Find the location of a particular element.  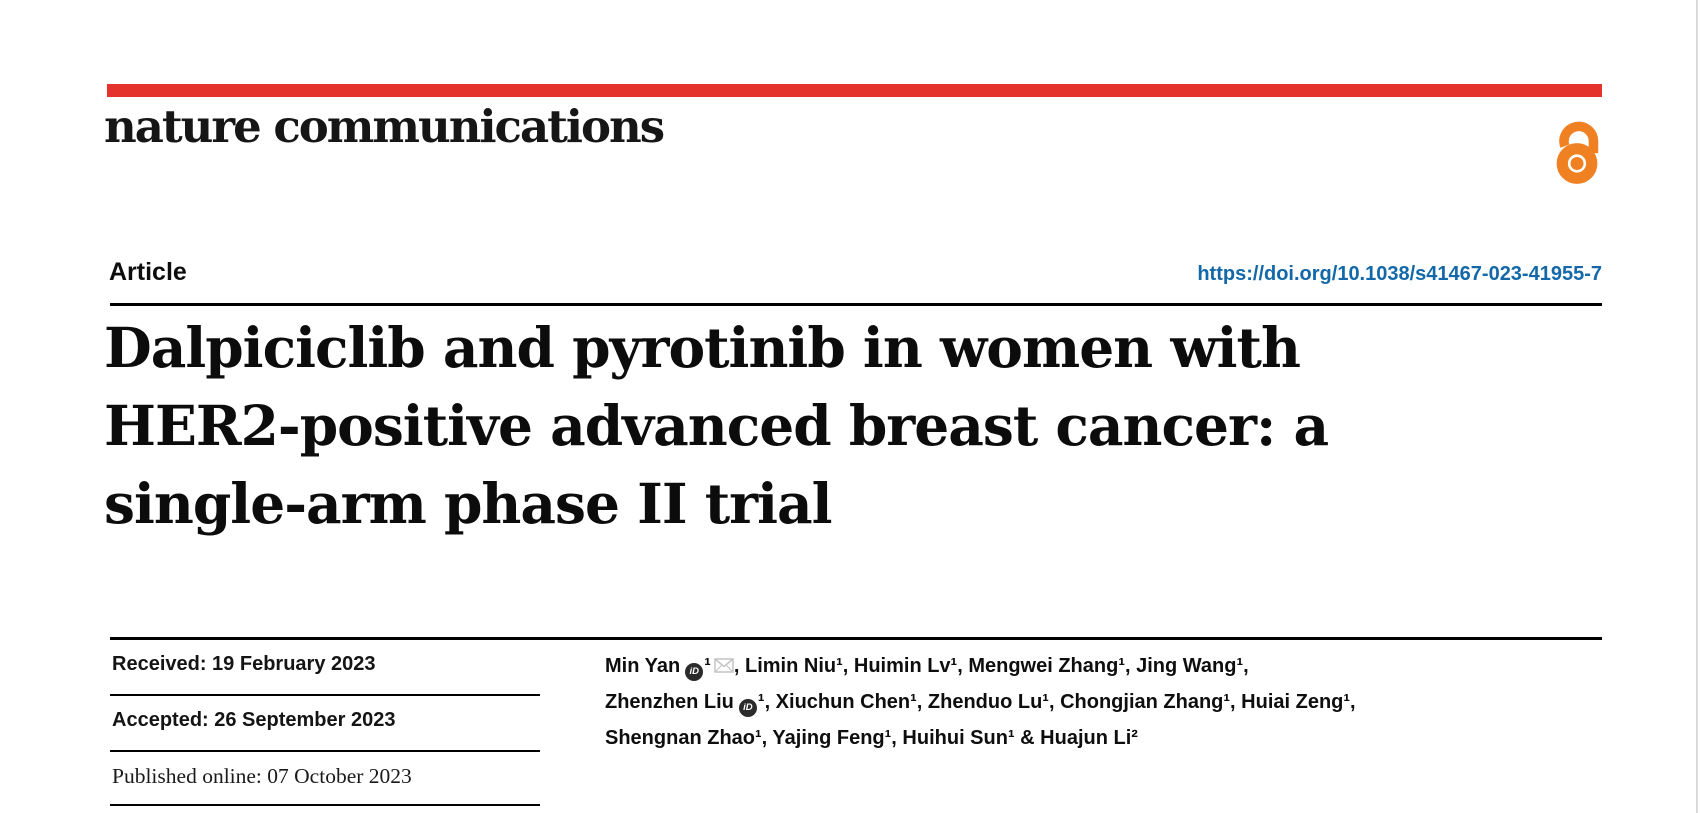

email-envelope-icon is located at coordinates (724, 667).